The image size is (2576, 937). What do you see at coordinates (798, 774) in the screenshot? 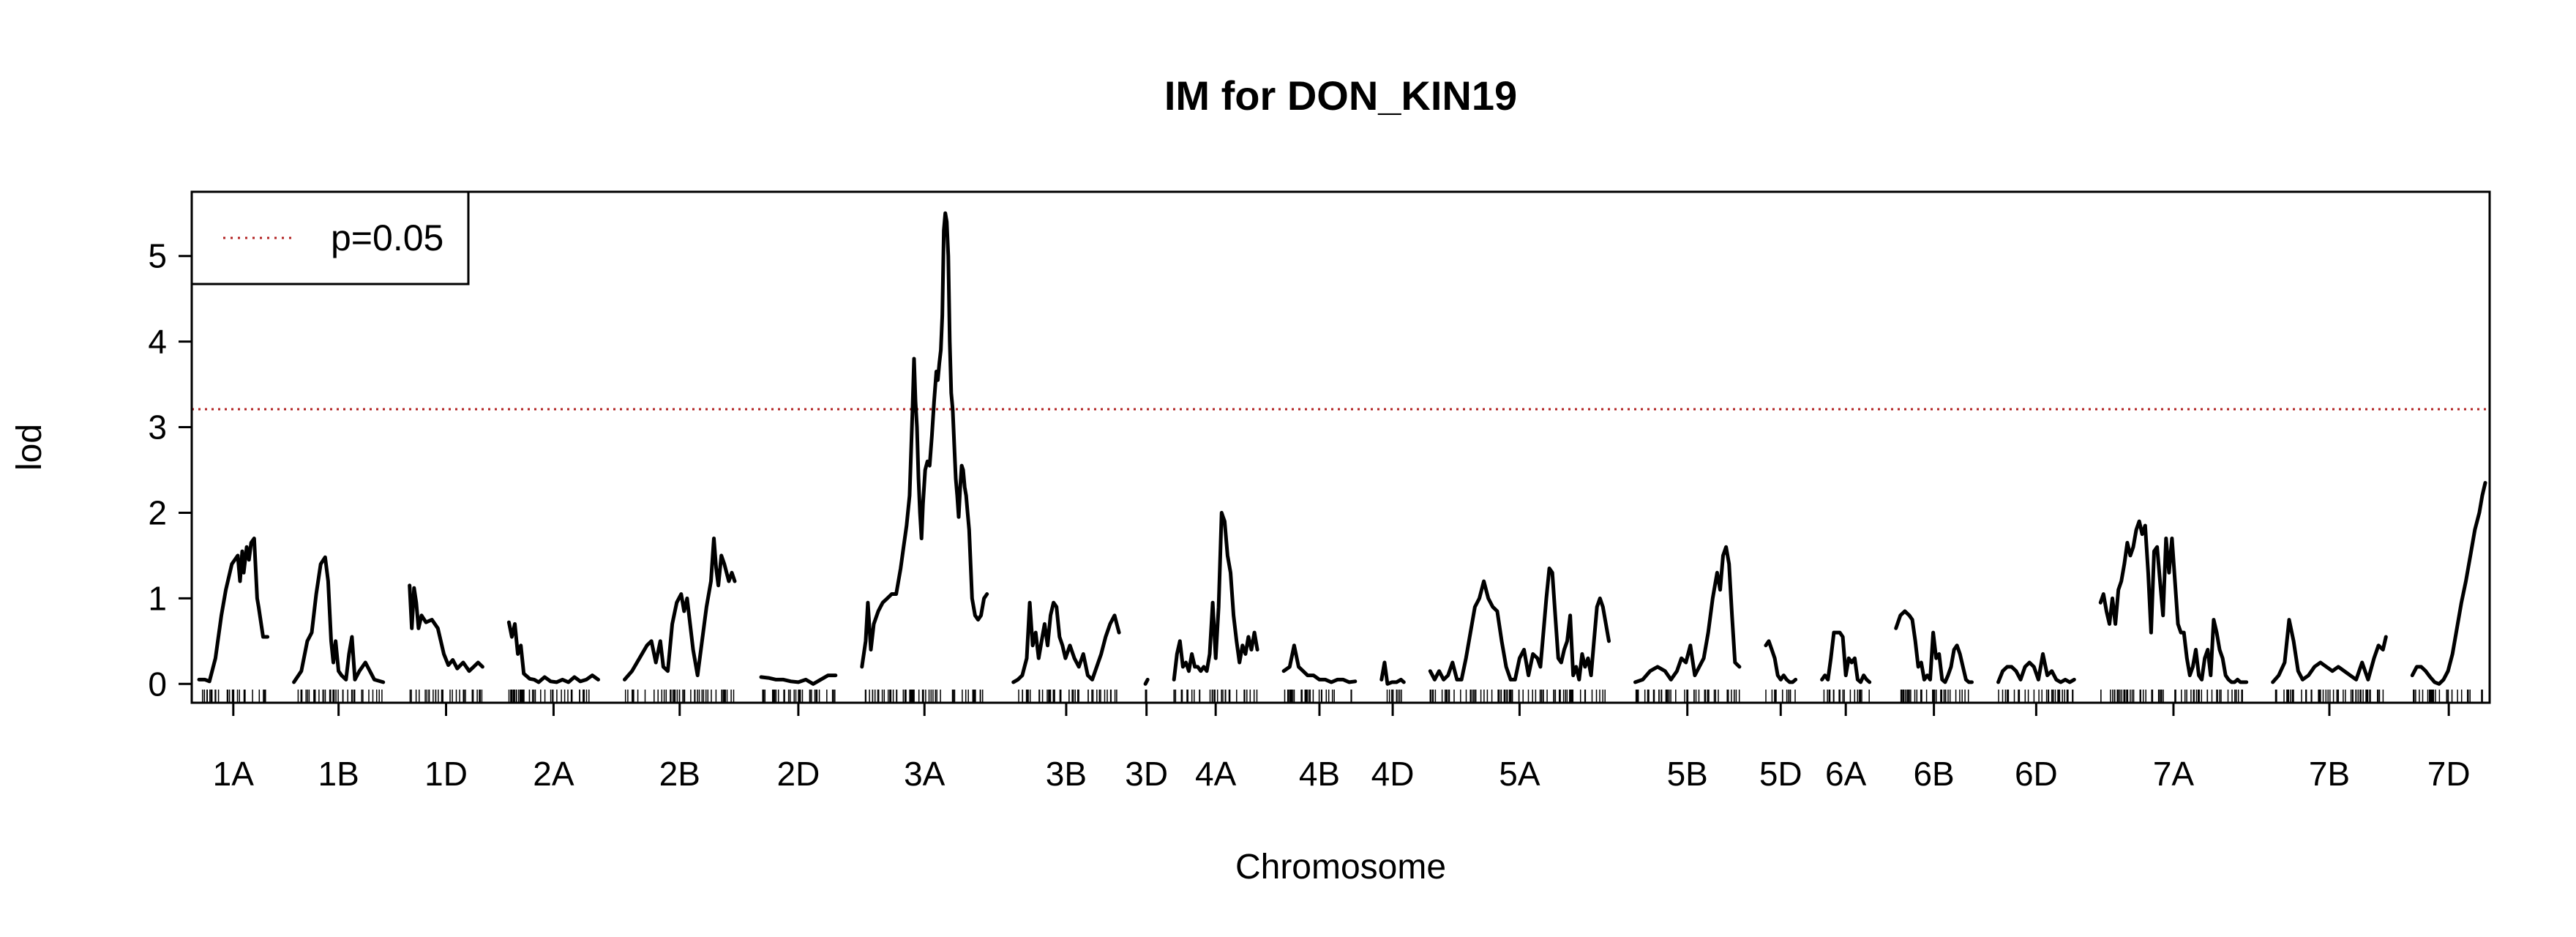
I see `x-tick-label-2D: 2D` at bounding box center [798, 774].